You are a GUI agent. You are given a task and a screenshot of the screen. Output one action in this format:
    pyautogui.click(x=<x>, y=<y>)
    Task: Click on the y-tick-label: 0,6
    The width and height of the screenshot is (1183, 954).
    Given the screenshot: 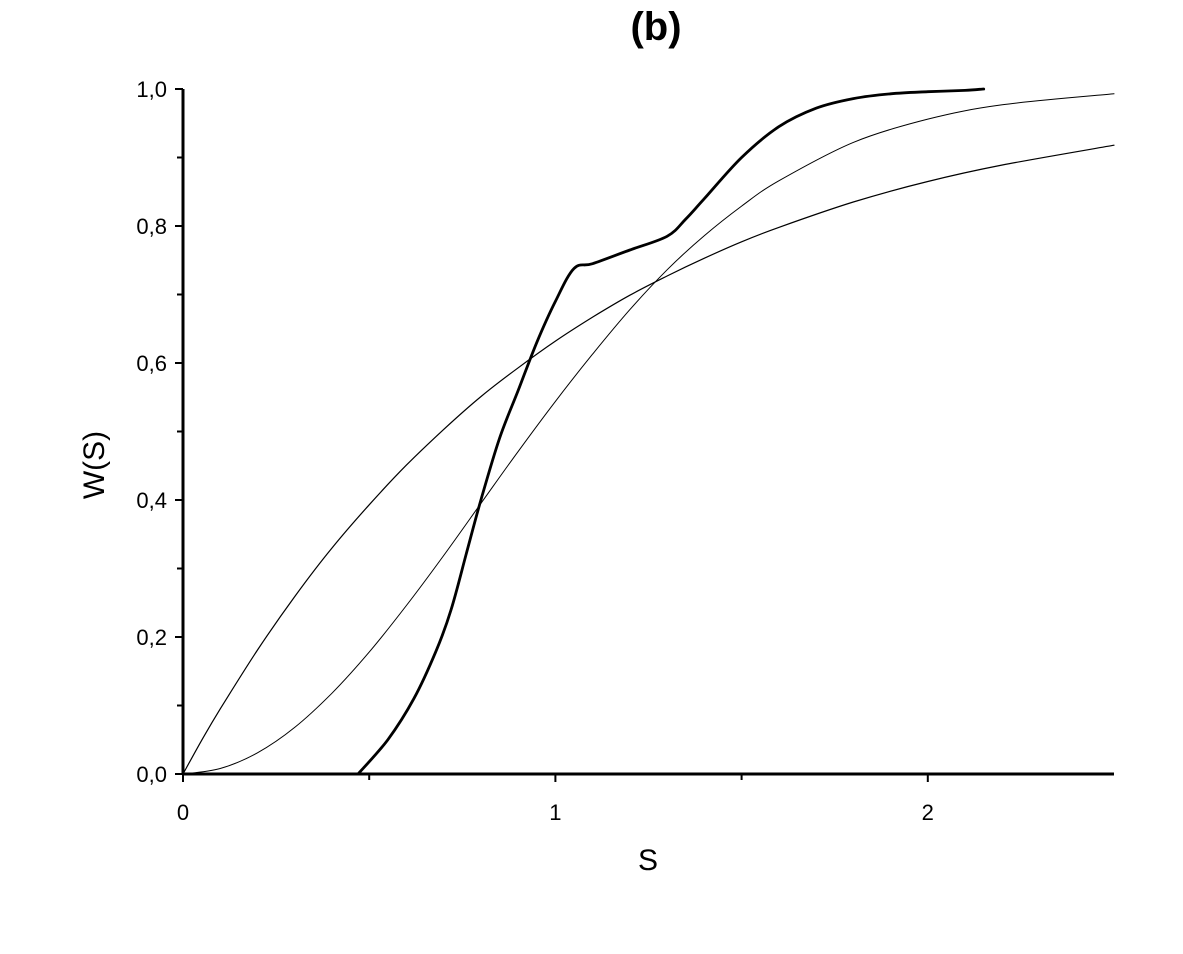 What is the action you would take?
    pyautogui.click(x=151, y=363)
    